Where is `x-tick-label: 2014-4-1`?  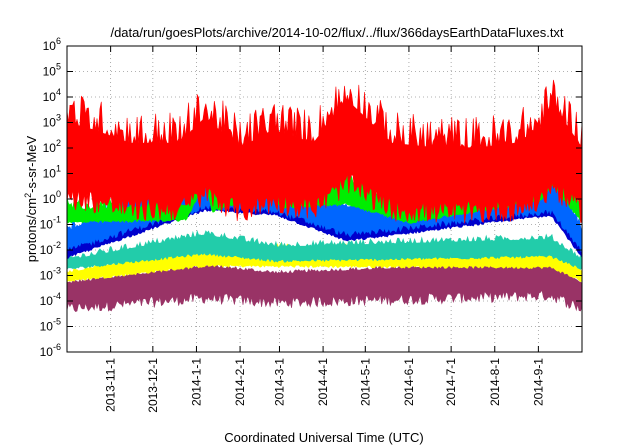
x-tick-label: 2014-4-1 is located at coordinates (323, 382).